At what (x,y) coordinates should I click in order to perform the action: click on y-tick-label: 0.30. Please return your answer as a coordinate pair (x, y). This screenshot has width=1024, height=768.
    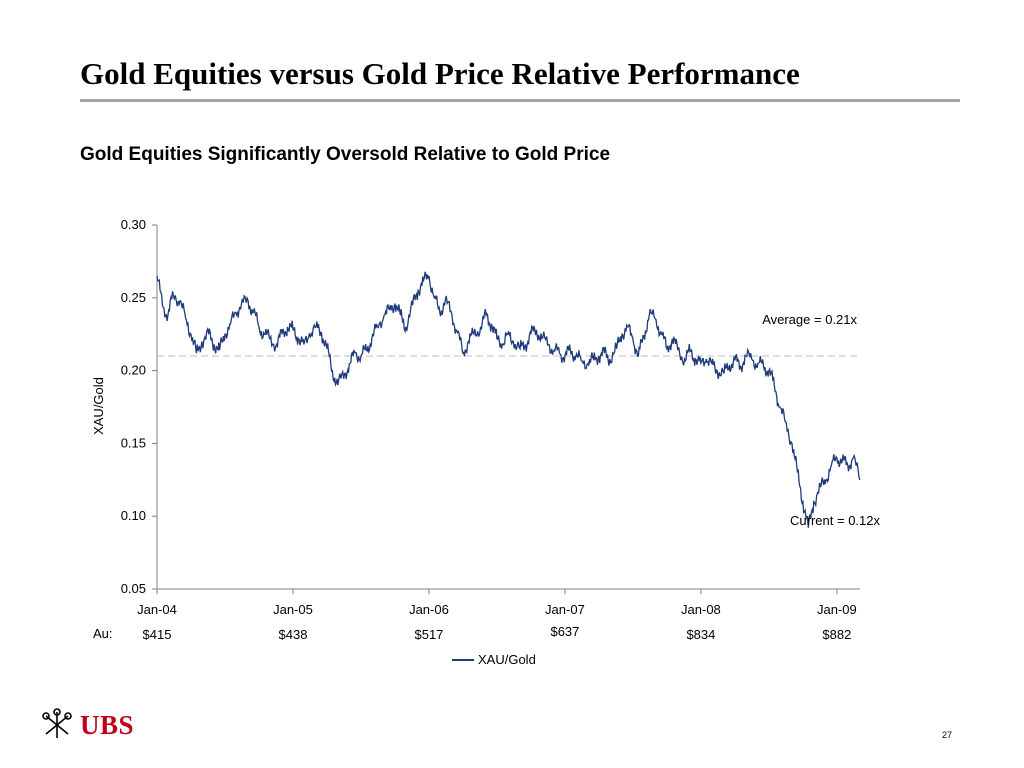
    Looking at the image, I should click on (133, 224).